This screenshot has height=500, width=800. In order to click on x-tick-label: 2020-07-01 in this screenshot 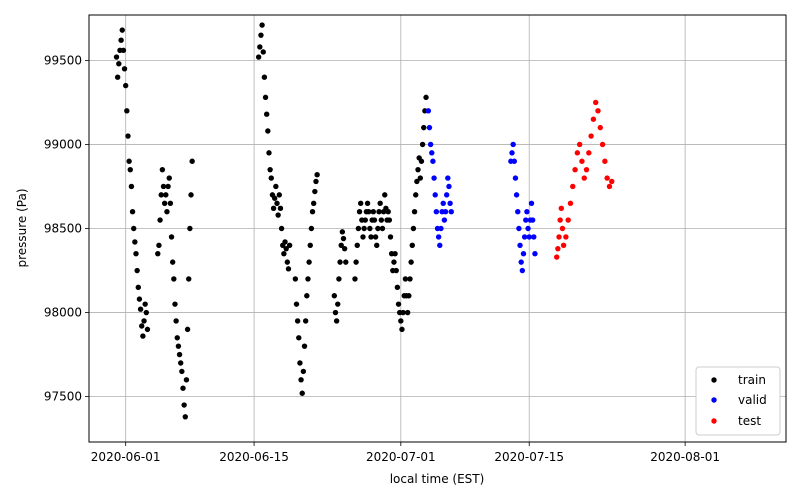, I will do `click(401, 457)`.